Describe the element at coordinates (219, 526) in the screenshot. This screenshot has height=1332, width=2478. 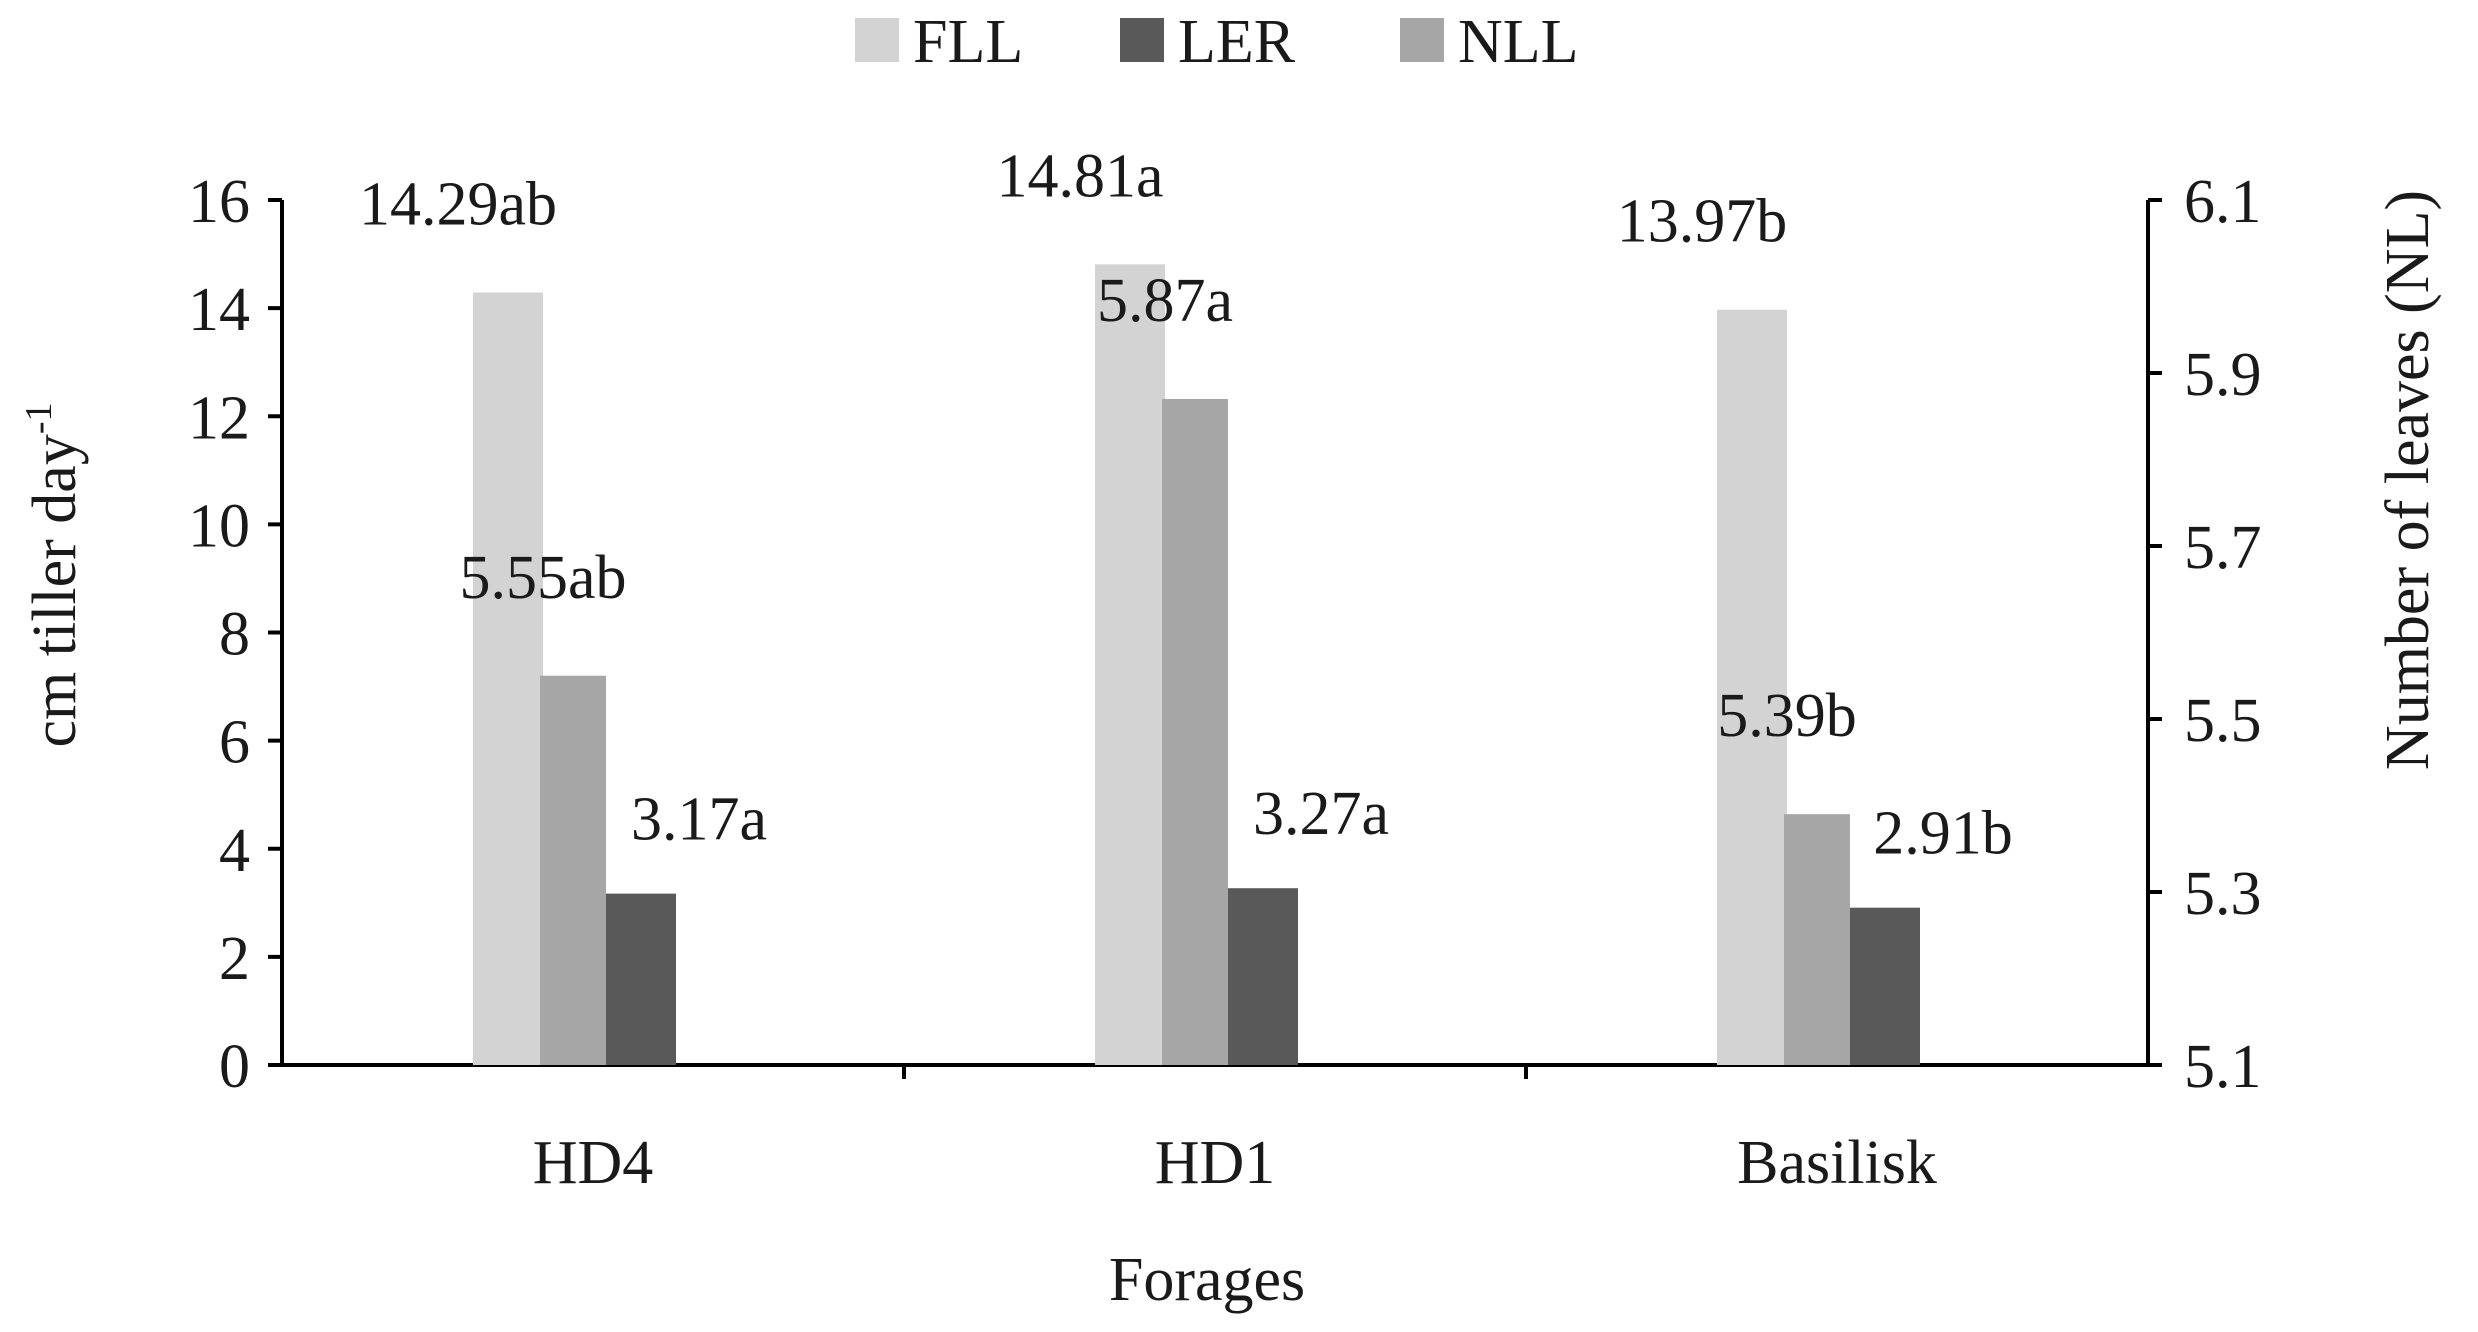
I see `y-left-tick-label: 10` at that location.